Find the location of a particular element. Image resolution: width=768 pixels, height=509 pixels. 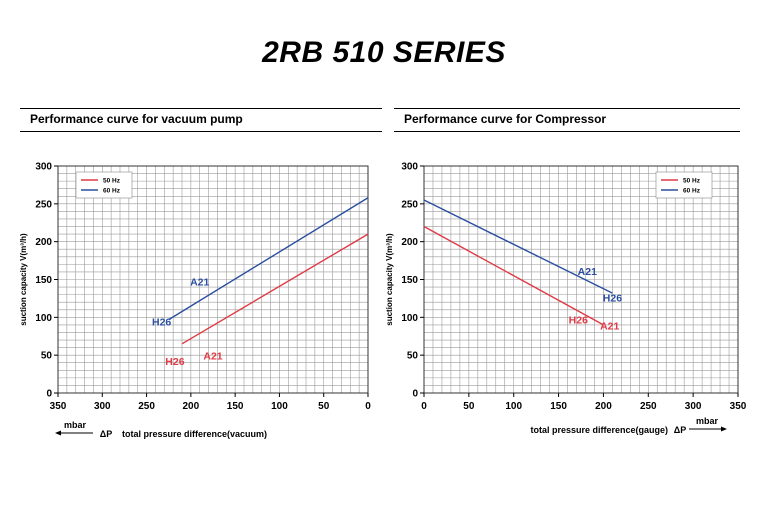

compressor-legend-box is located at coordinates (684, 185).